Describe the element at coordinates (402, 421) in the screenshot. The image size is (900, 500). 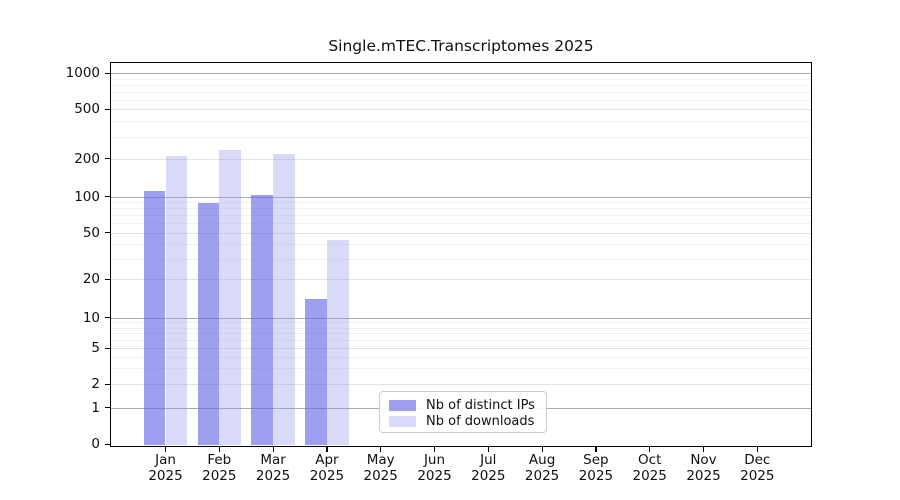
I see `legend-swatch-downloads-icon` at that location.